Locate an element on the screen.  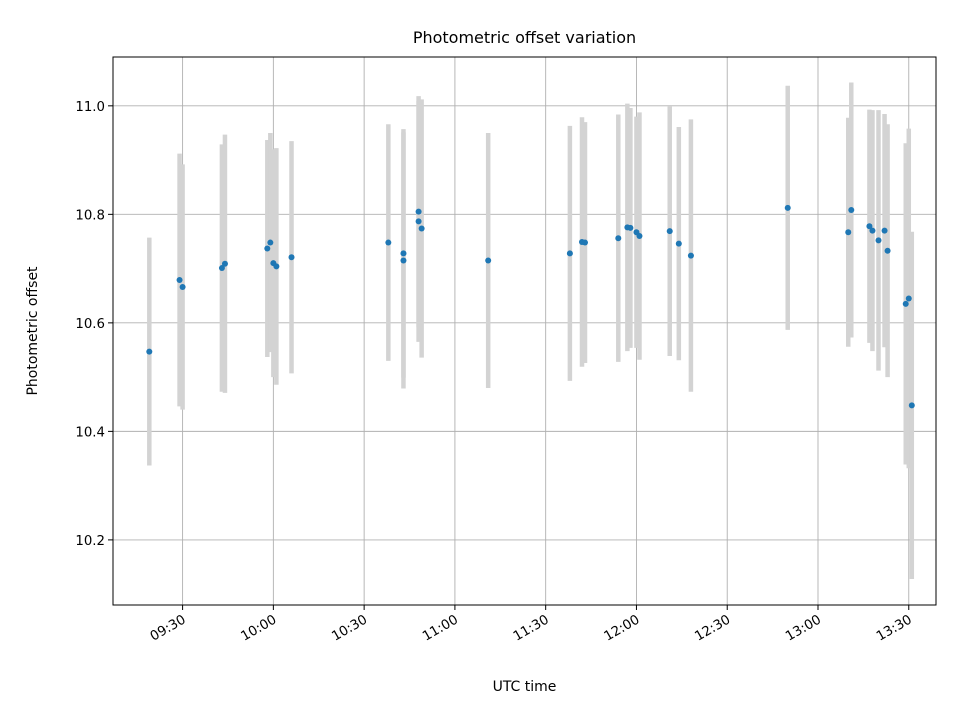
chart-title: Photometric offset variation is located at coordinates (524, 37).